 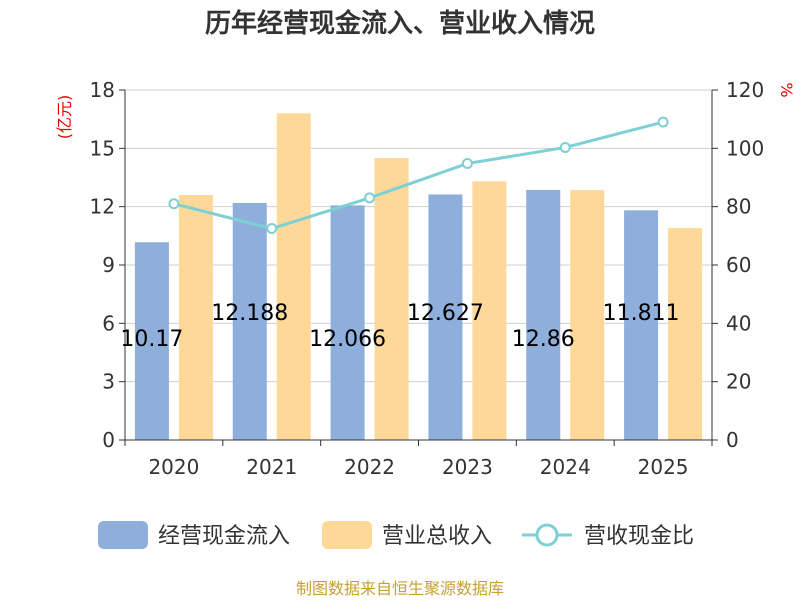 What do you see at coordinates (738, 323) in the screenshot?
I see `y-right-tick-label: 40` at bounding box center [738, 323].